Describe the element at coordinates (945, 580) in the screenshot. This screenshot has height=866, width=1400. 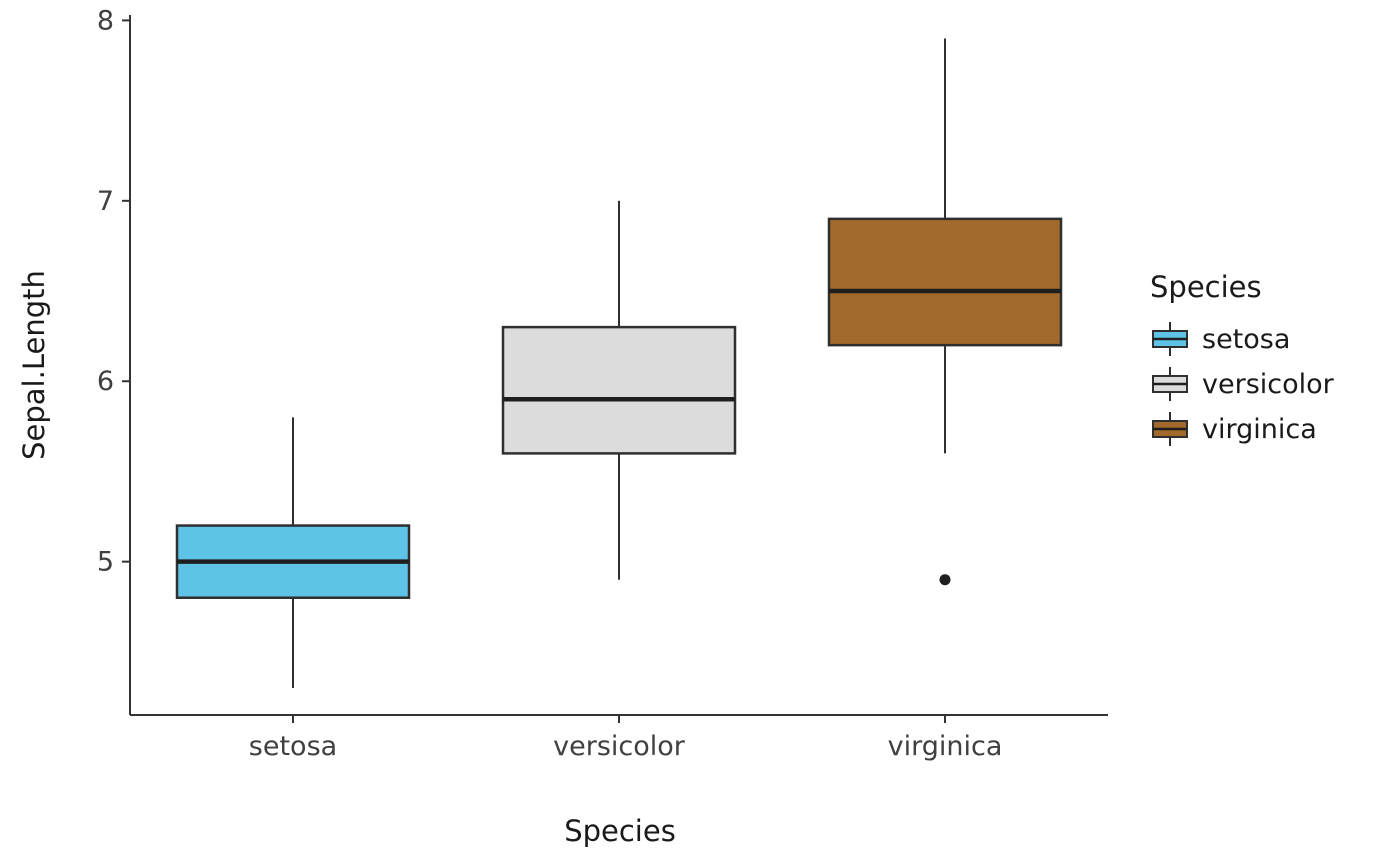
I see `outlier-point` at that location.